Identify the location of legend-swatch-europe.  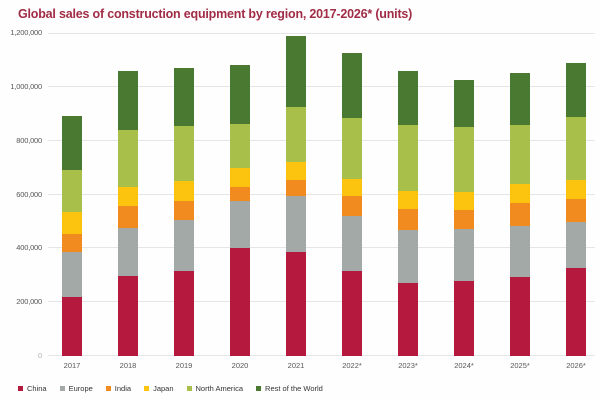
(62, 388).